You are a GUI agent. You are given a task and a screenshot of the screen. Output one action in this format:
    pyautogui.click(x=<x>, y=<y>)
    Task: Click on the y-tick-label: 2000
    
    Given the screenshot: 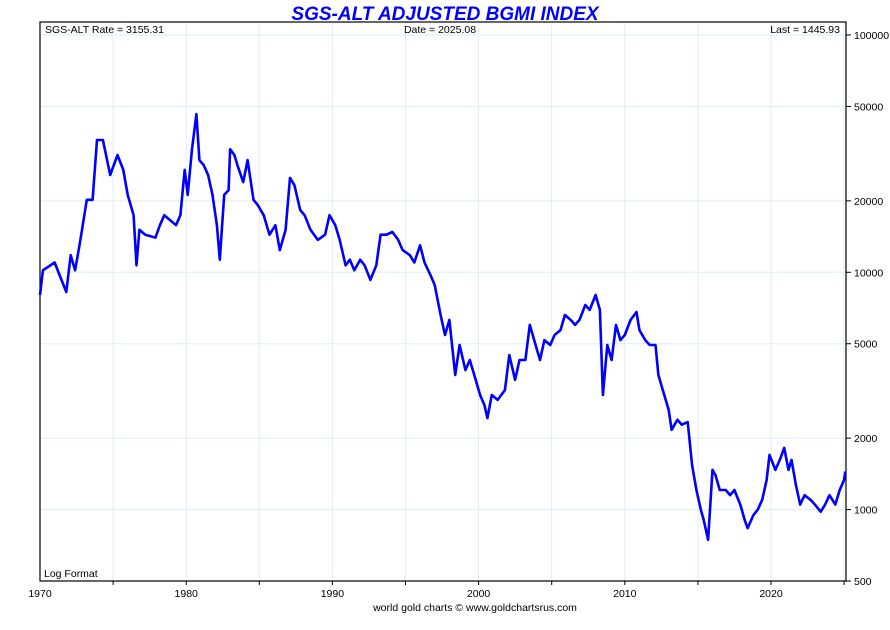 What is the action you would take?
    pyautogui.click(x=866, y=439)
    